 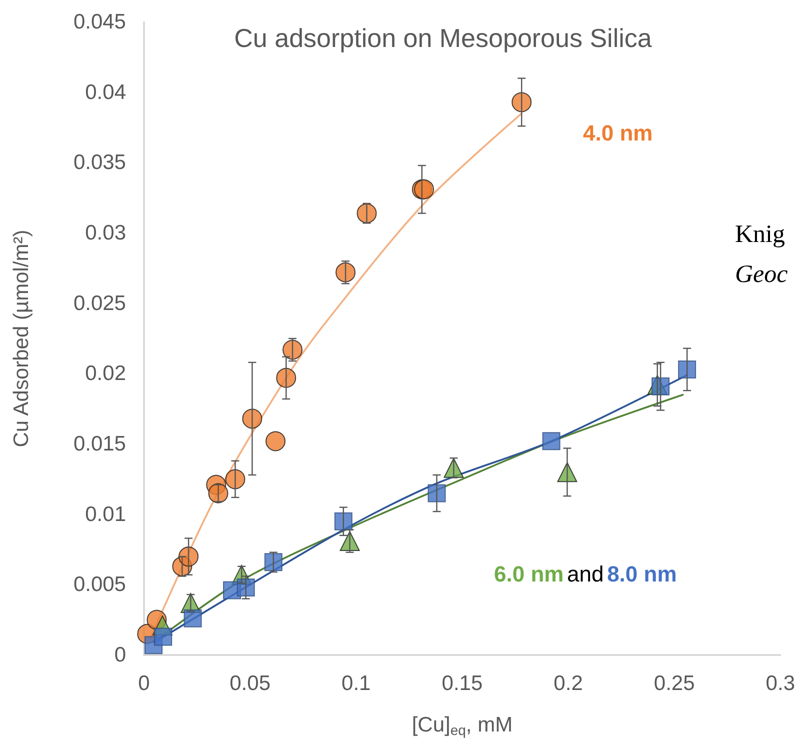 I want to click on y-tick-label: 0.005, so click(x=99, y=584).